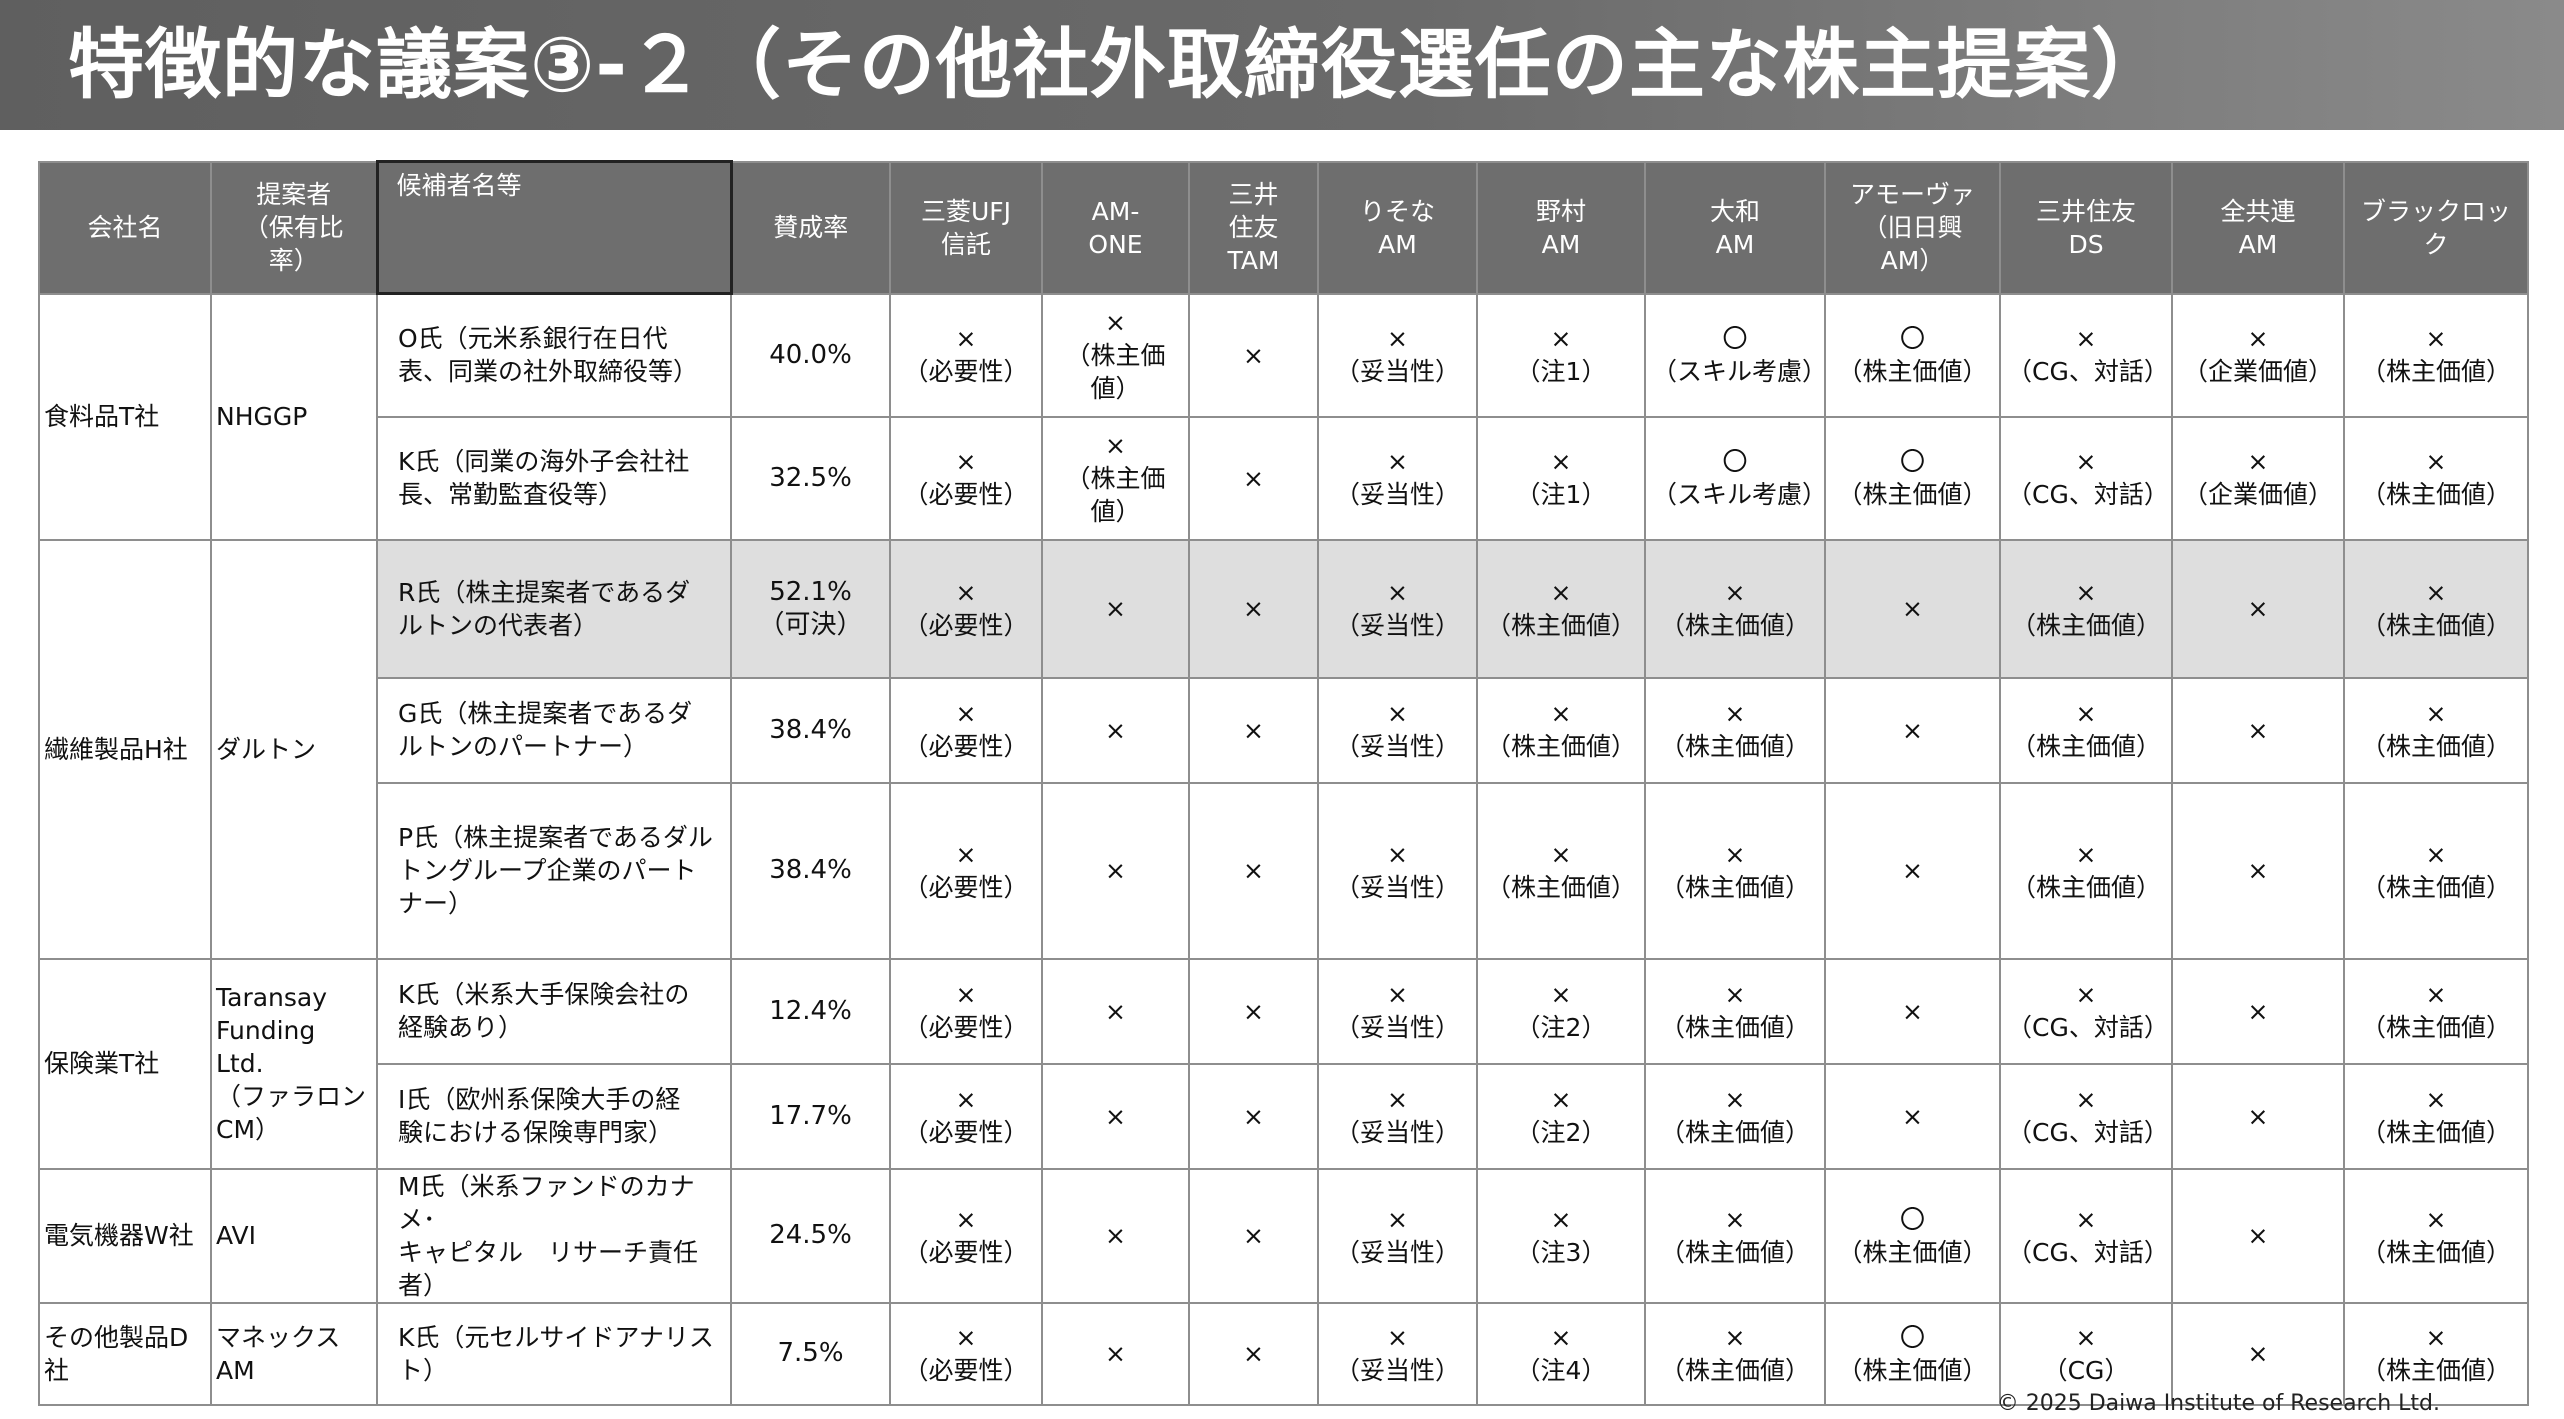  Describe the element at coordinates (1118, 64) in the screenshot. I see `page-title: 特徴的な議案③-２（その他社外取締役選任の主な株主提案）` at that location.